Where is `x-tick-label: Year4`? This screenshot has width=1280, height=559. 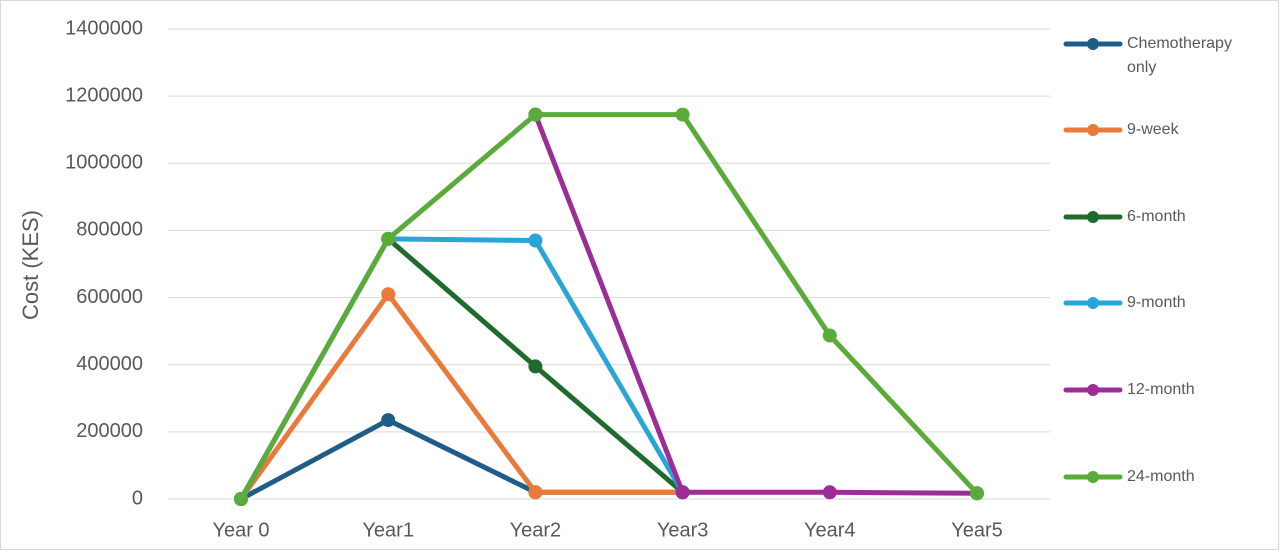 x-tick-label: Year4 is located at coordinates (830, 530).